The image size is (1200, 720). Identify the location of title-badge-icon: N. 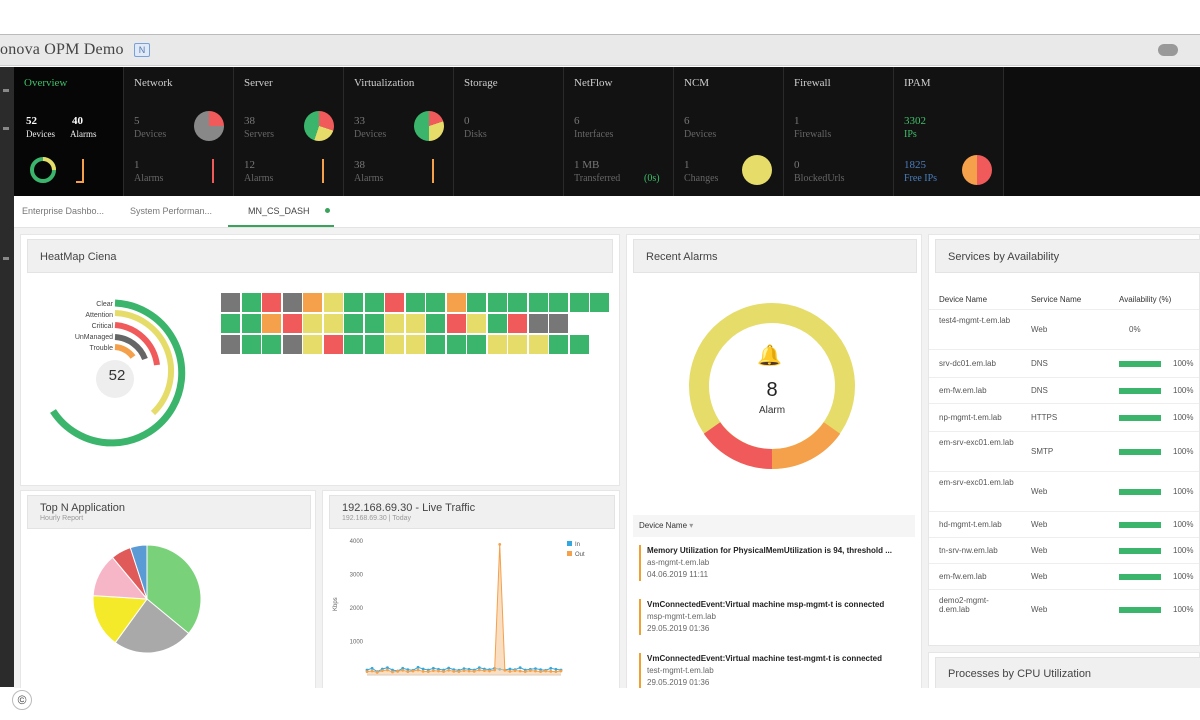
(142, 50).